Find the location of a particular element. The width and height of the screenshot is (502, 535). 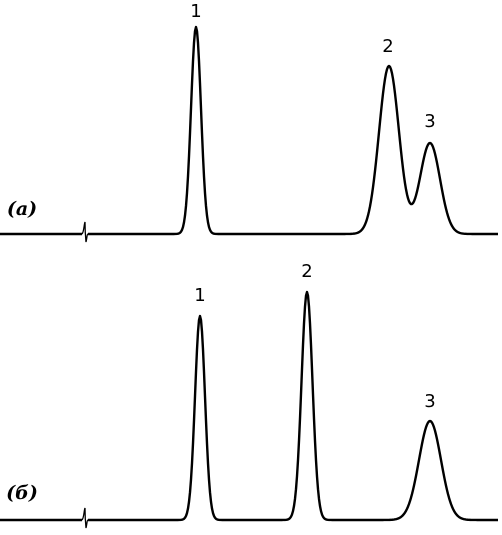

panel-label: (б) is located at coordinates (22, 493).